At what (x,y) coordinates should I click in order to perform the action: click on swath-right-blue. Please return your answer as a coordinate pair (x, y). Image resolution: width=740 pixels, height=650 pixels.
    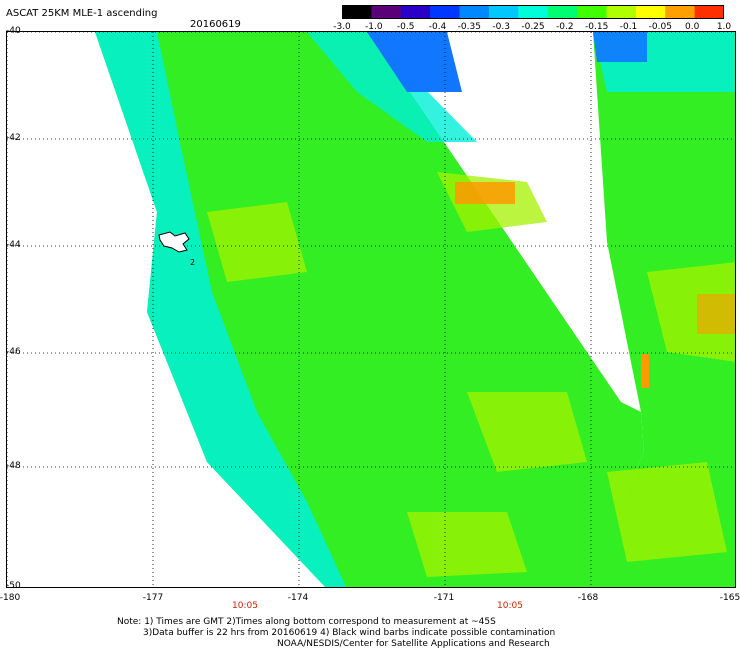
    Looking at the image, I should click on (620, 47).